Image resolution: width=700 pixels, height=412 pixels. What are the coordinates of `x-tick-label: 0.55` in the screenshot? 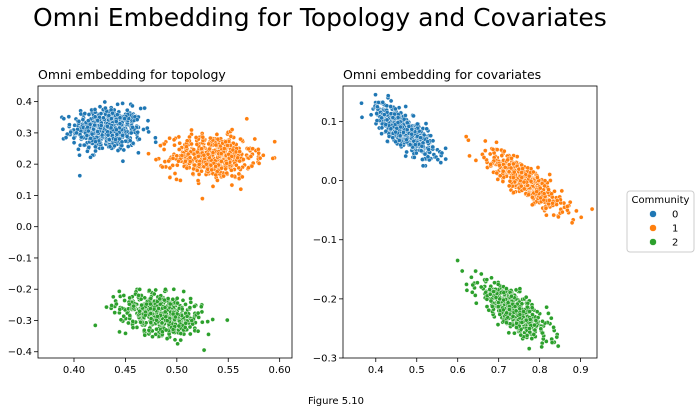 It's located at (228, 370).